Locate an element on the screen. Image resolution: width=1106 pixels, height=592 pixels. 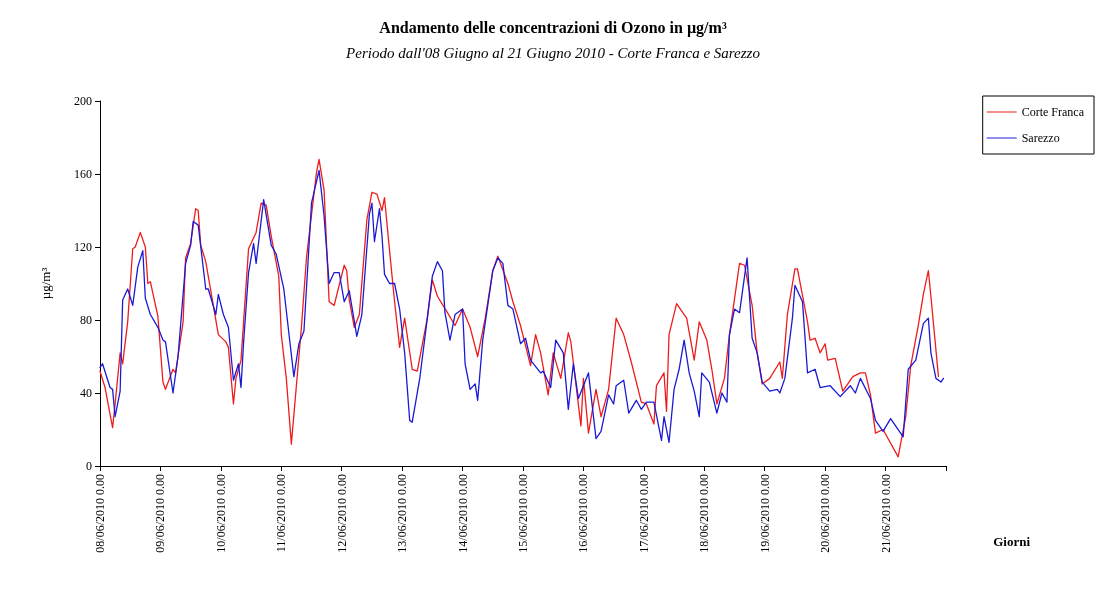
y-axis-title: µg/m³ is located at coordinates (45, 283).